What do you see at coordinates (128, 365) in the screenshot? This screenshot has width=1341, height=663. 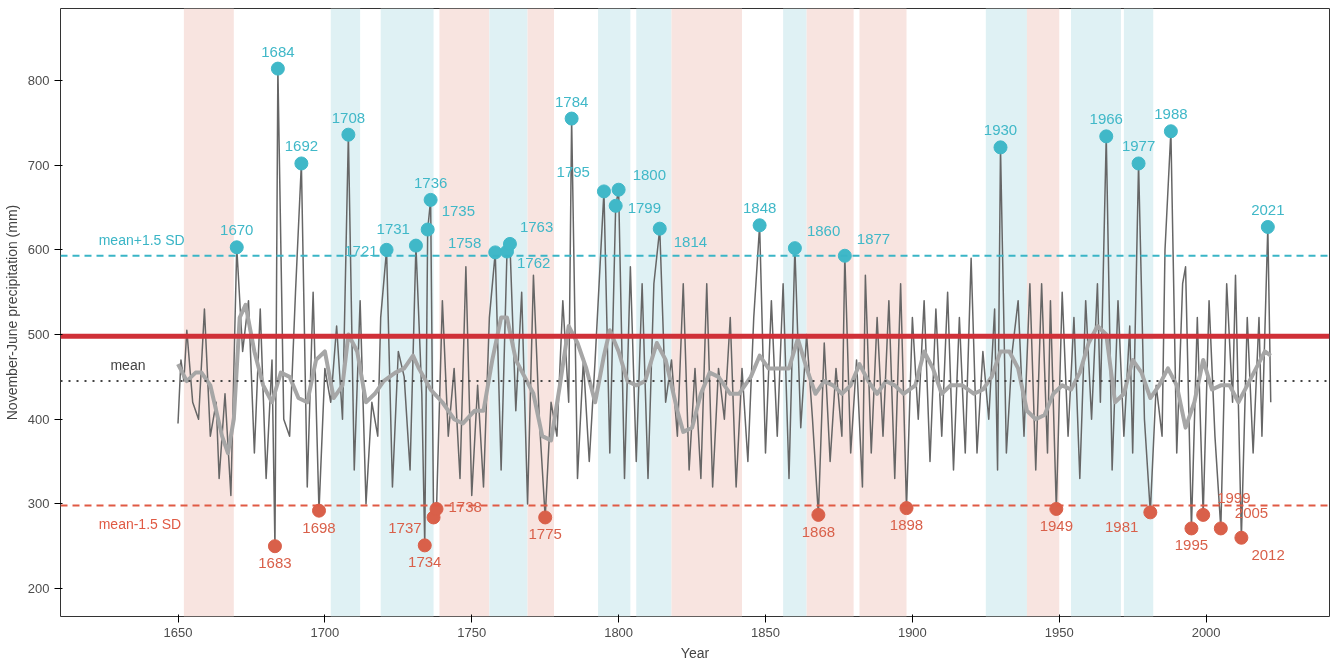 I see `ref-line-label: mean` at bounding box center [128, 365].